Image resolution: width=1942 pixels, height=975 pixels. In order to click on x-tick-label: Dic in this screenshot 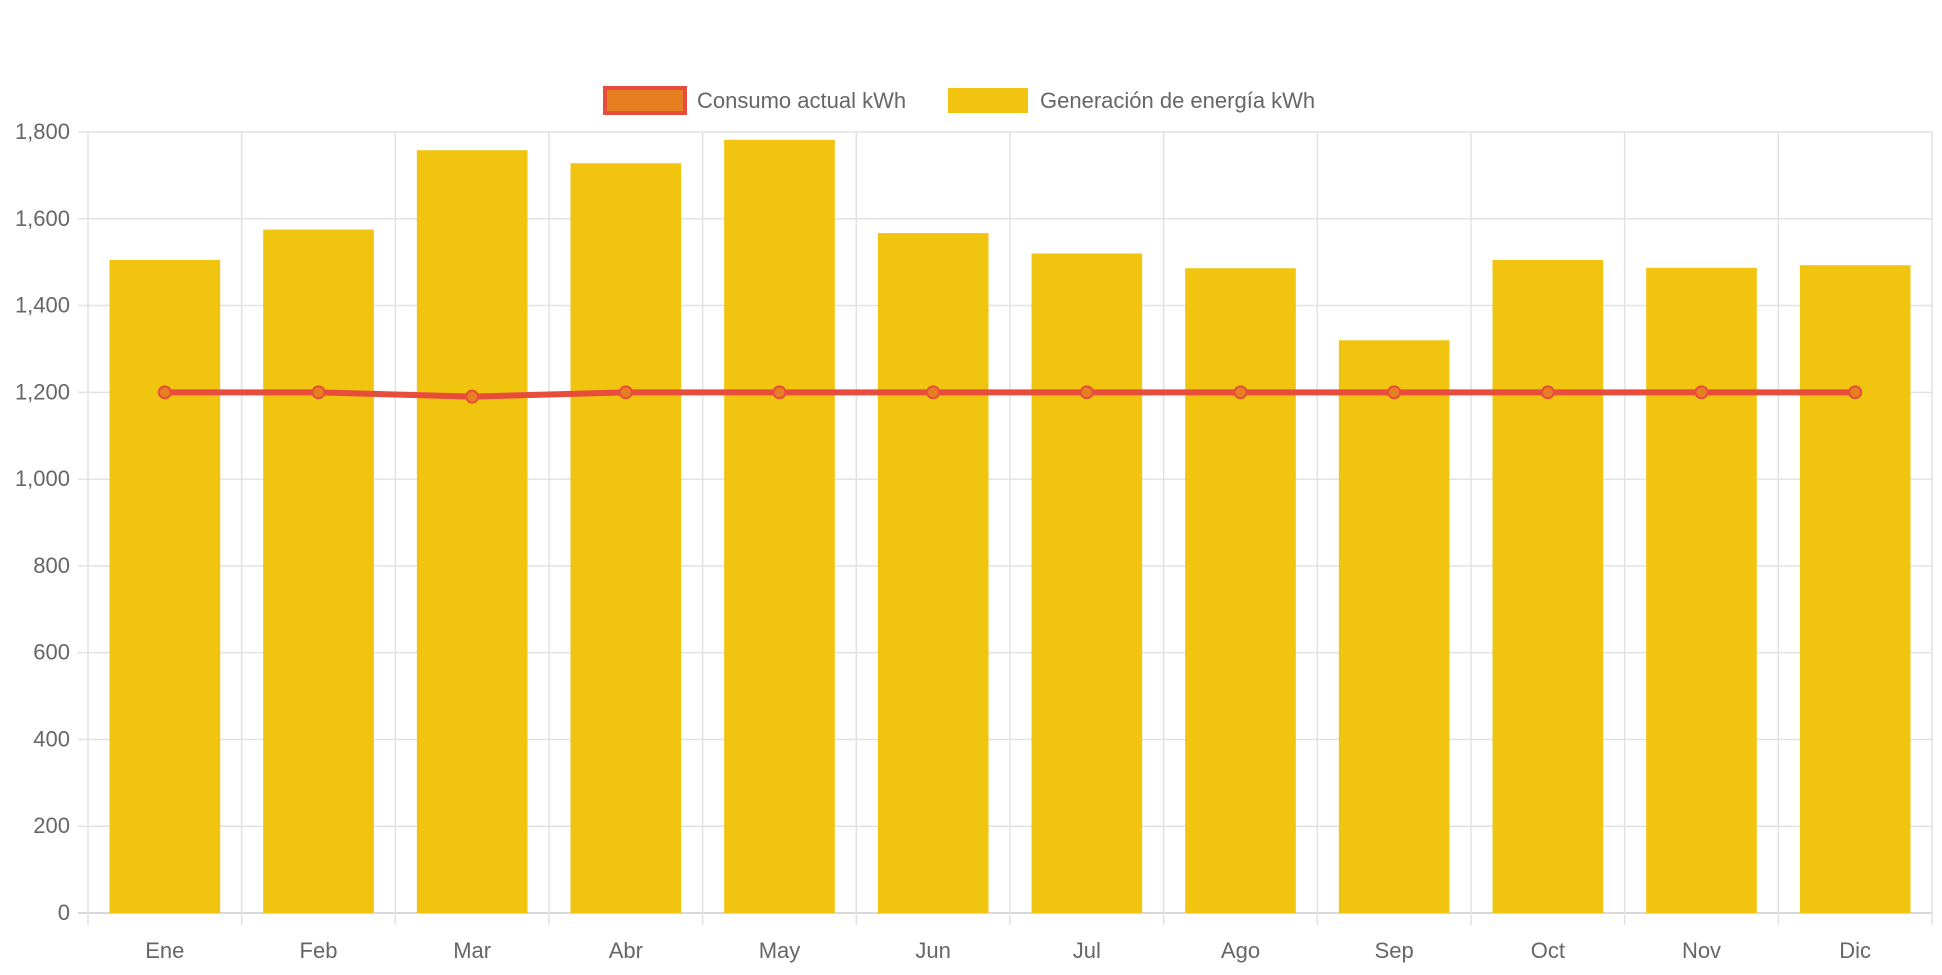, I will do `click(1855, 950)`.